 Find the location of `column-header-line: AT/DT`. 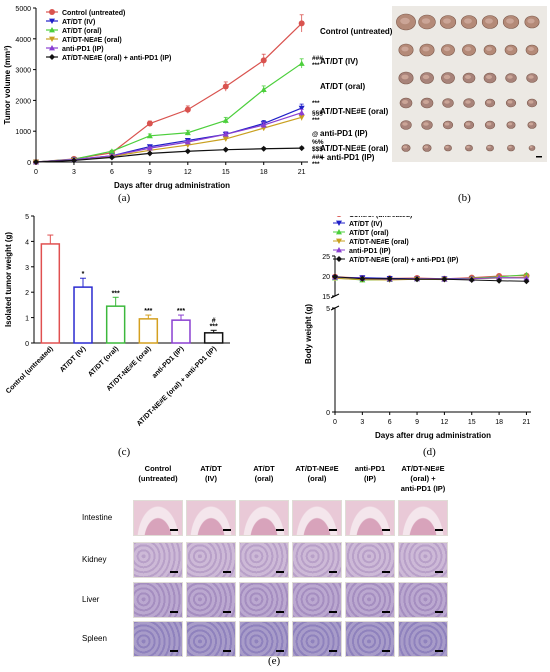

column-header-line: AT/DT is located at coordinates (264, 468).